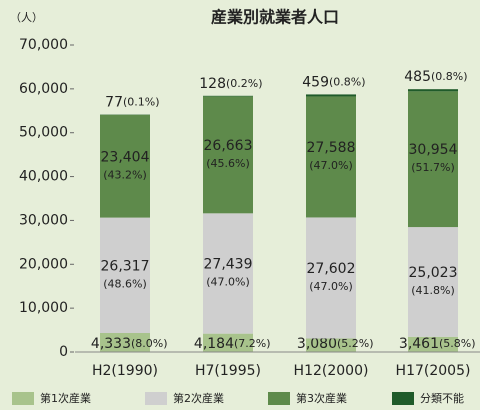 The height and width of the screenshot is (410, 480). What do you see at coordinates (419, 344) in the screenshot?
I see `value-label: 3,461` at bounding box center [419, 344].